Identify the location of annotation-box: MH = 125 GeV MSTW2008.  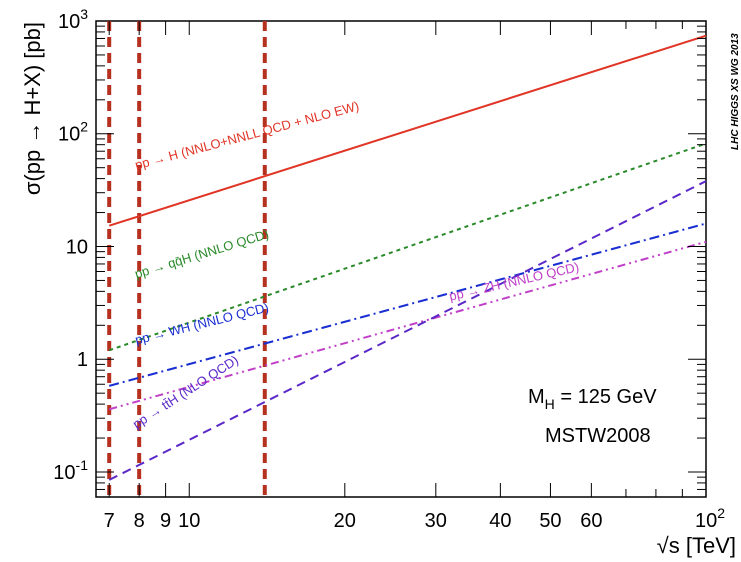
(592, 416).